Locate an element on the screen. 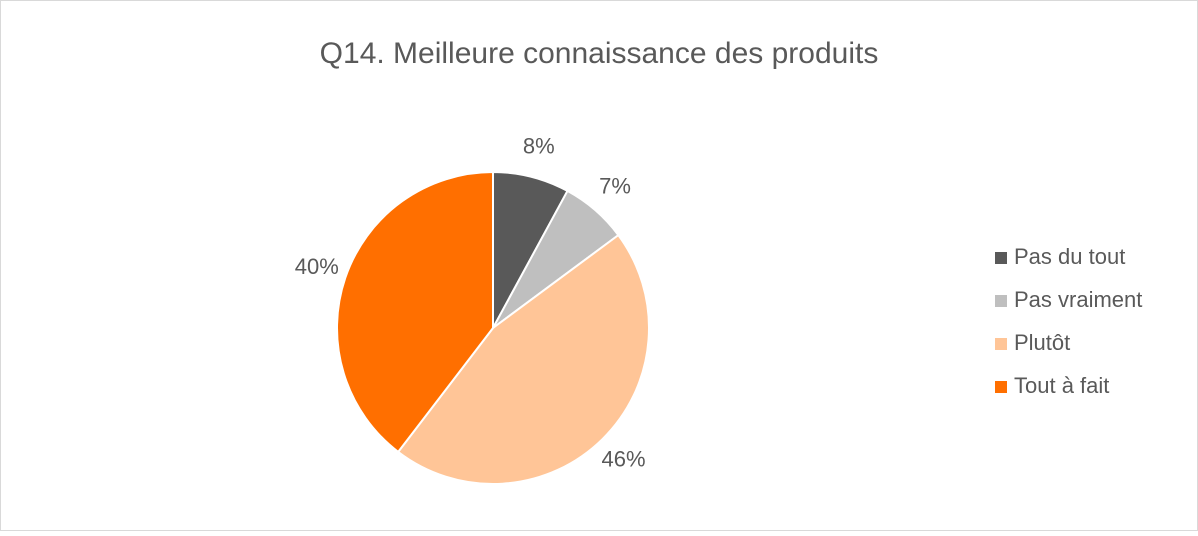 This screenshot has width=1198, height=536. chart-title: Q14. Meilleure connaissance des produits is located at coordinates (599, 53).